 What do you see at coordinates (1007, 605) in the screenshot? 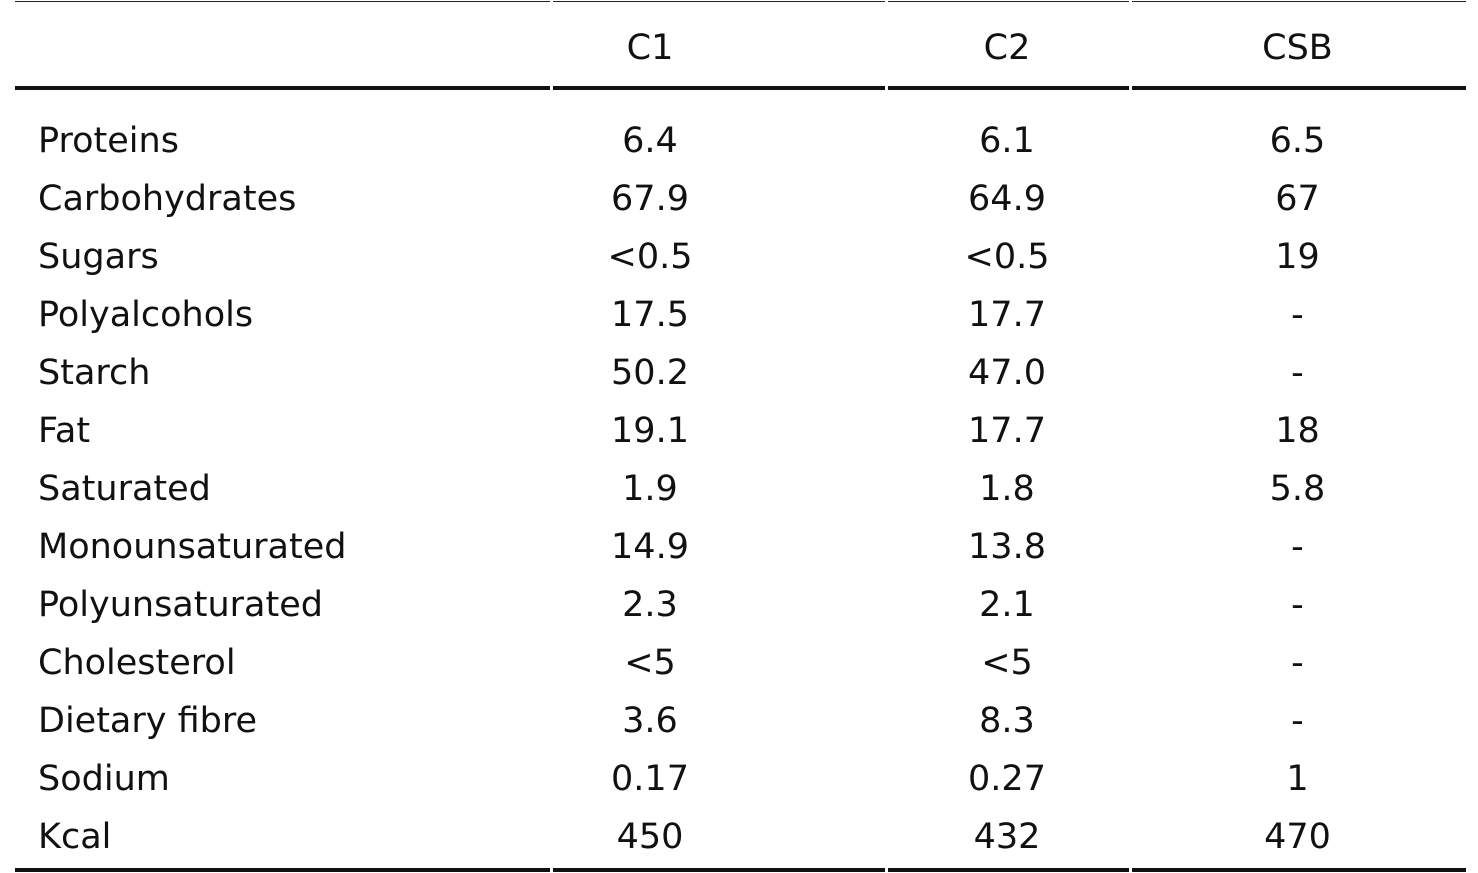
I see `cell-c2: 2.1` at bounding box center [1007, 605].